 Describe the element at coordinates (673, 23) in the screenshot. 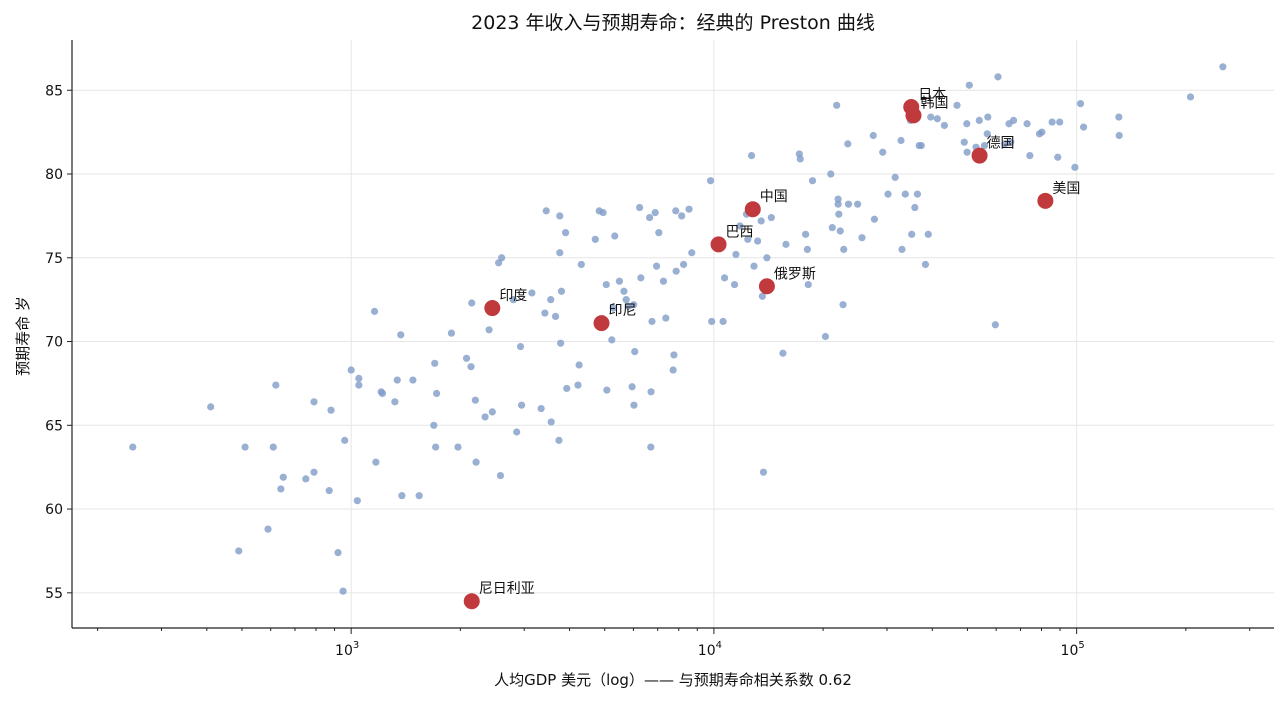

I see `chart-title: 2023 年收入与预期寿命：经典的 Preston 曲线` at that location.